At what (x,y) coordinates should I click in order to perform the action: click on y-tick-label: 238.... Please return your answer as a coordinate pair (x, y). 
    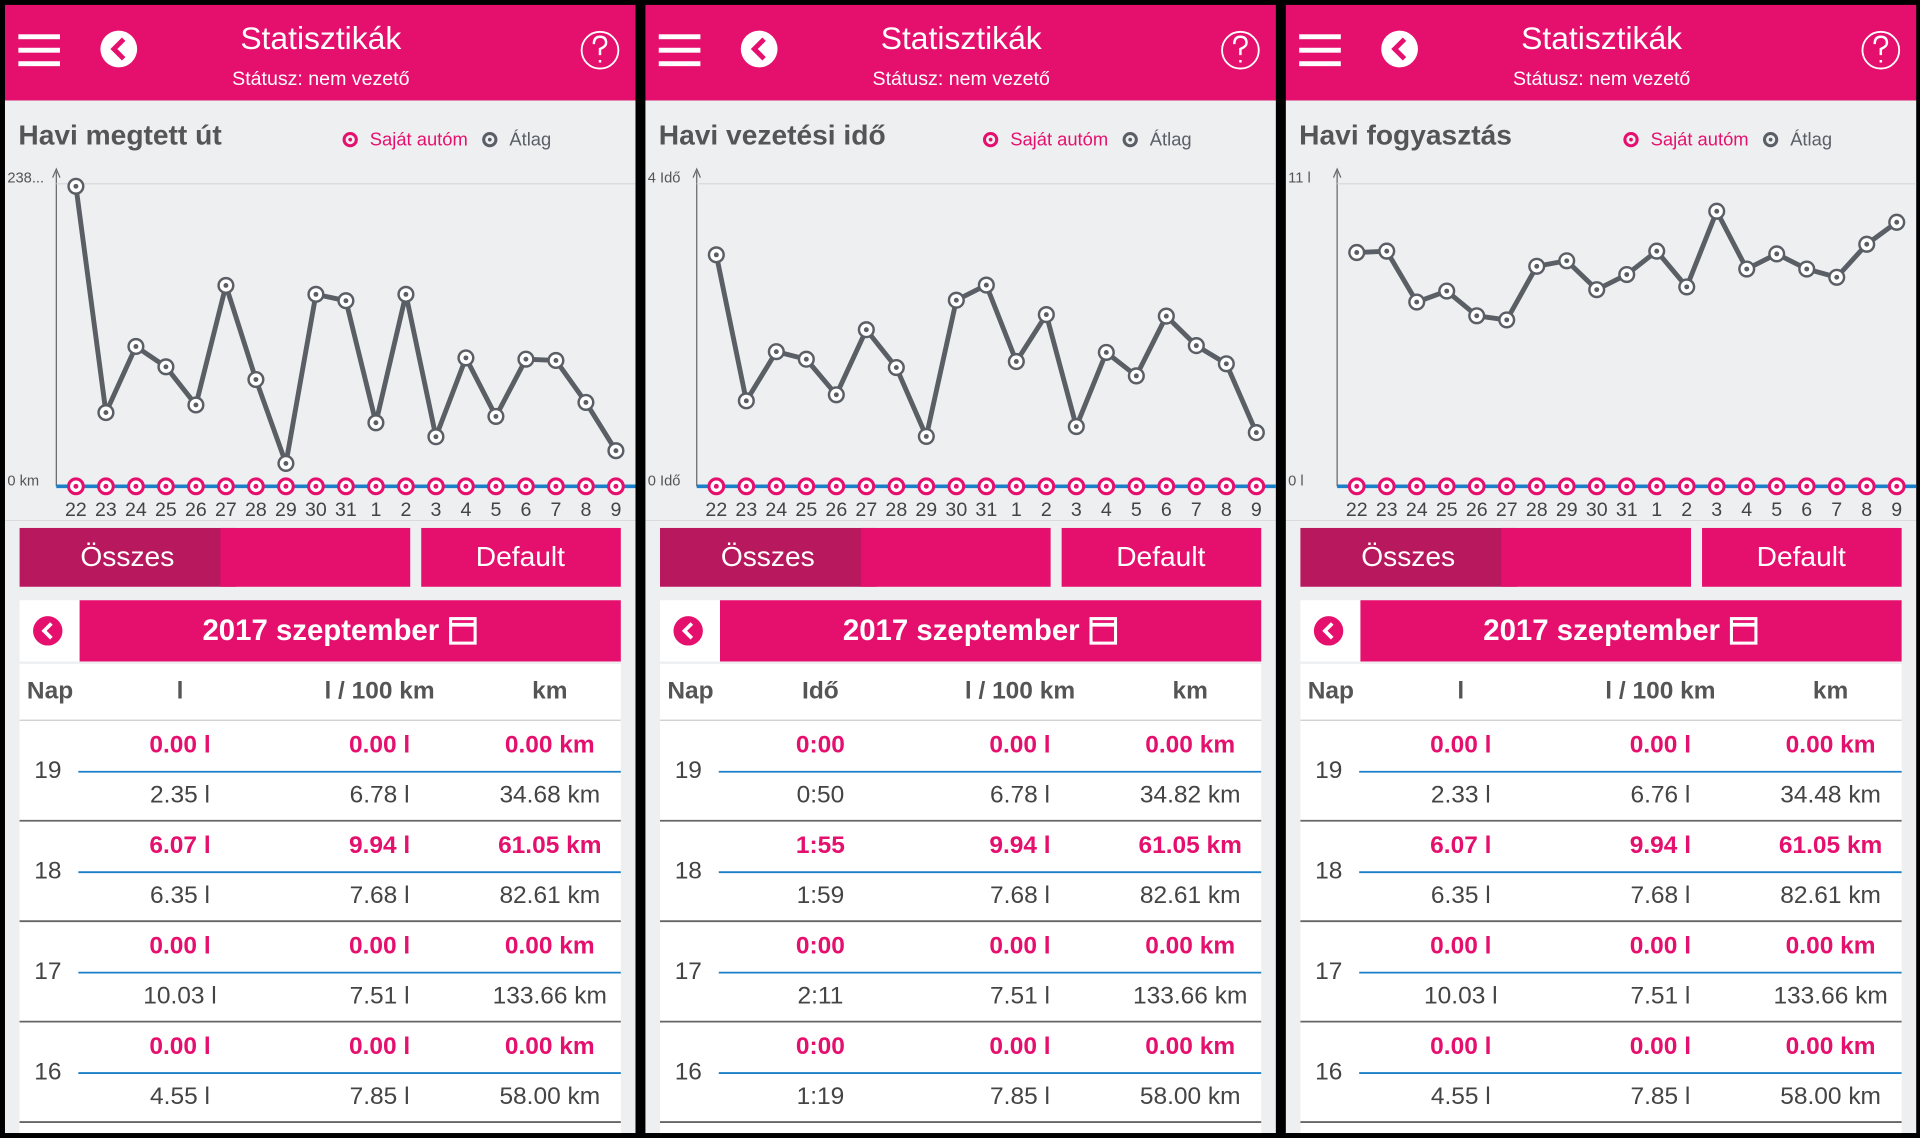
    Looking at the image, I should click on (25, 179).